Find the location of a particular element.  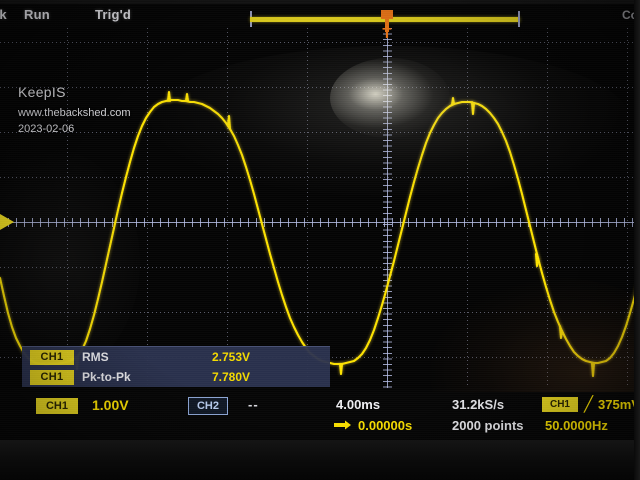

ch2-badge: CH2 is located at coordinates (208, 406).